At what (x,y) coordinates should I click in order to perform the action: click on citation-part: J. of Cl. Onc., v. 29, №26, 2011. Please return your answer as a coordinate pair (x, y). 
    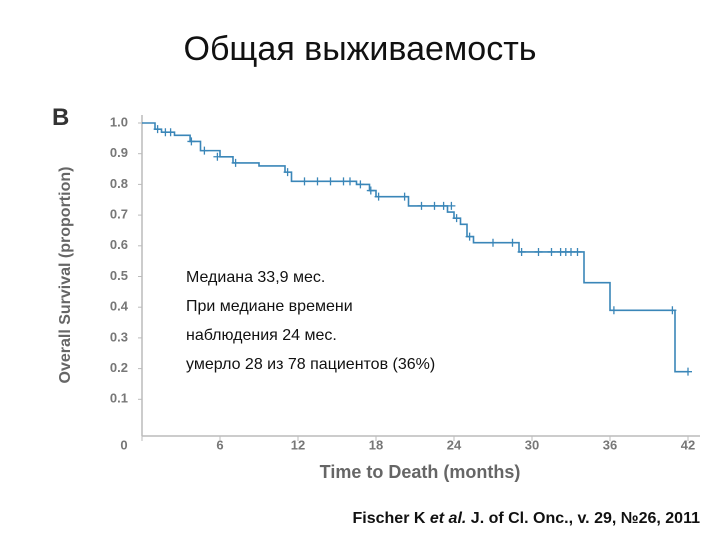
    Looking at the image, I should click on (583, 518).